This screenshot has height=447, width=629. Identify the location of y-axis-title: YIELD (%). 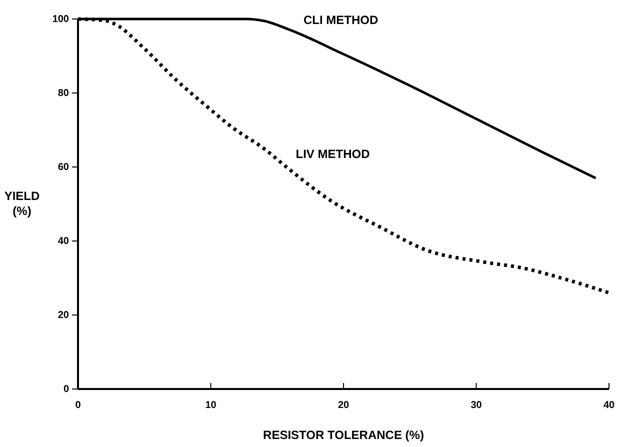
(22, 203).